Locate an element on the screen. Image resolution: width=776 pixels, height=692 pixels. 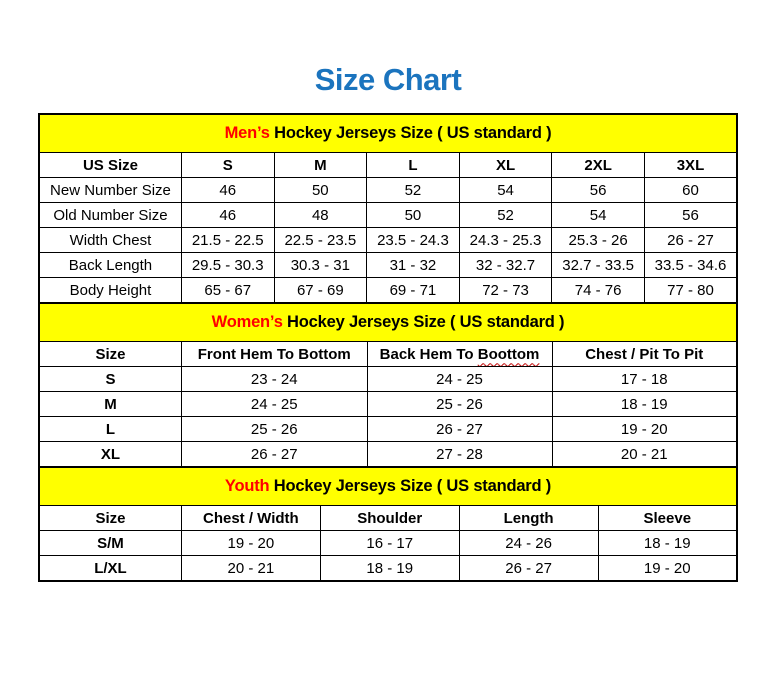
mens-value-cell: 48 is located at coordinates (320, 215).